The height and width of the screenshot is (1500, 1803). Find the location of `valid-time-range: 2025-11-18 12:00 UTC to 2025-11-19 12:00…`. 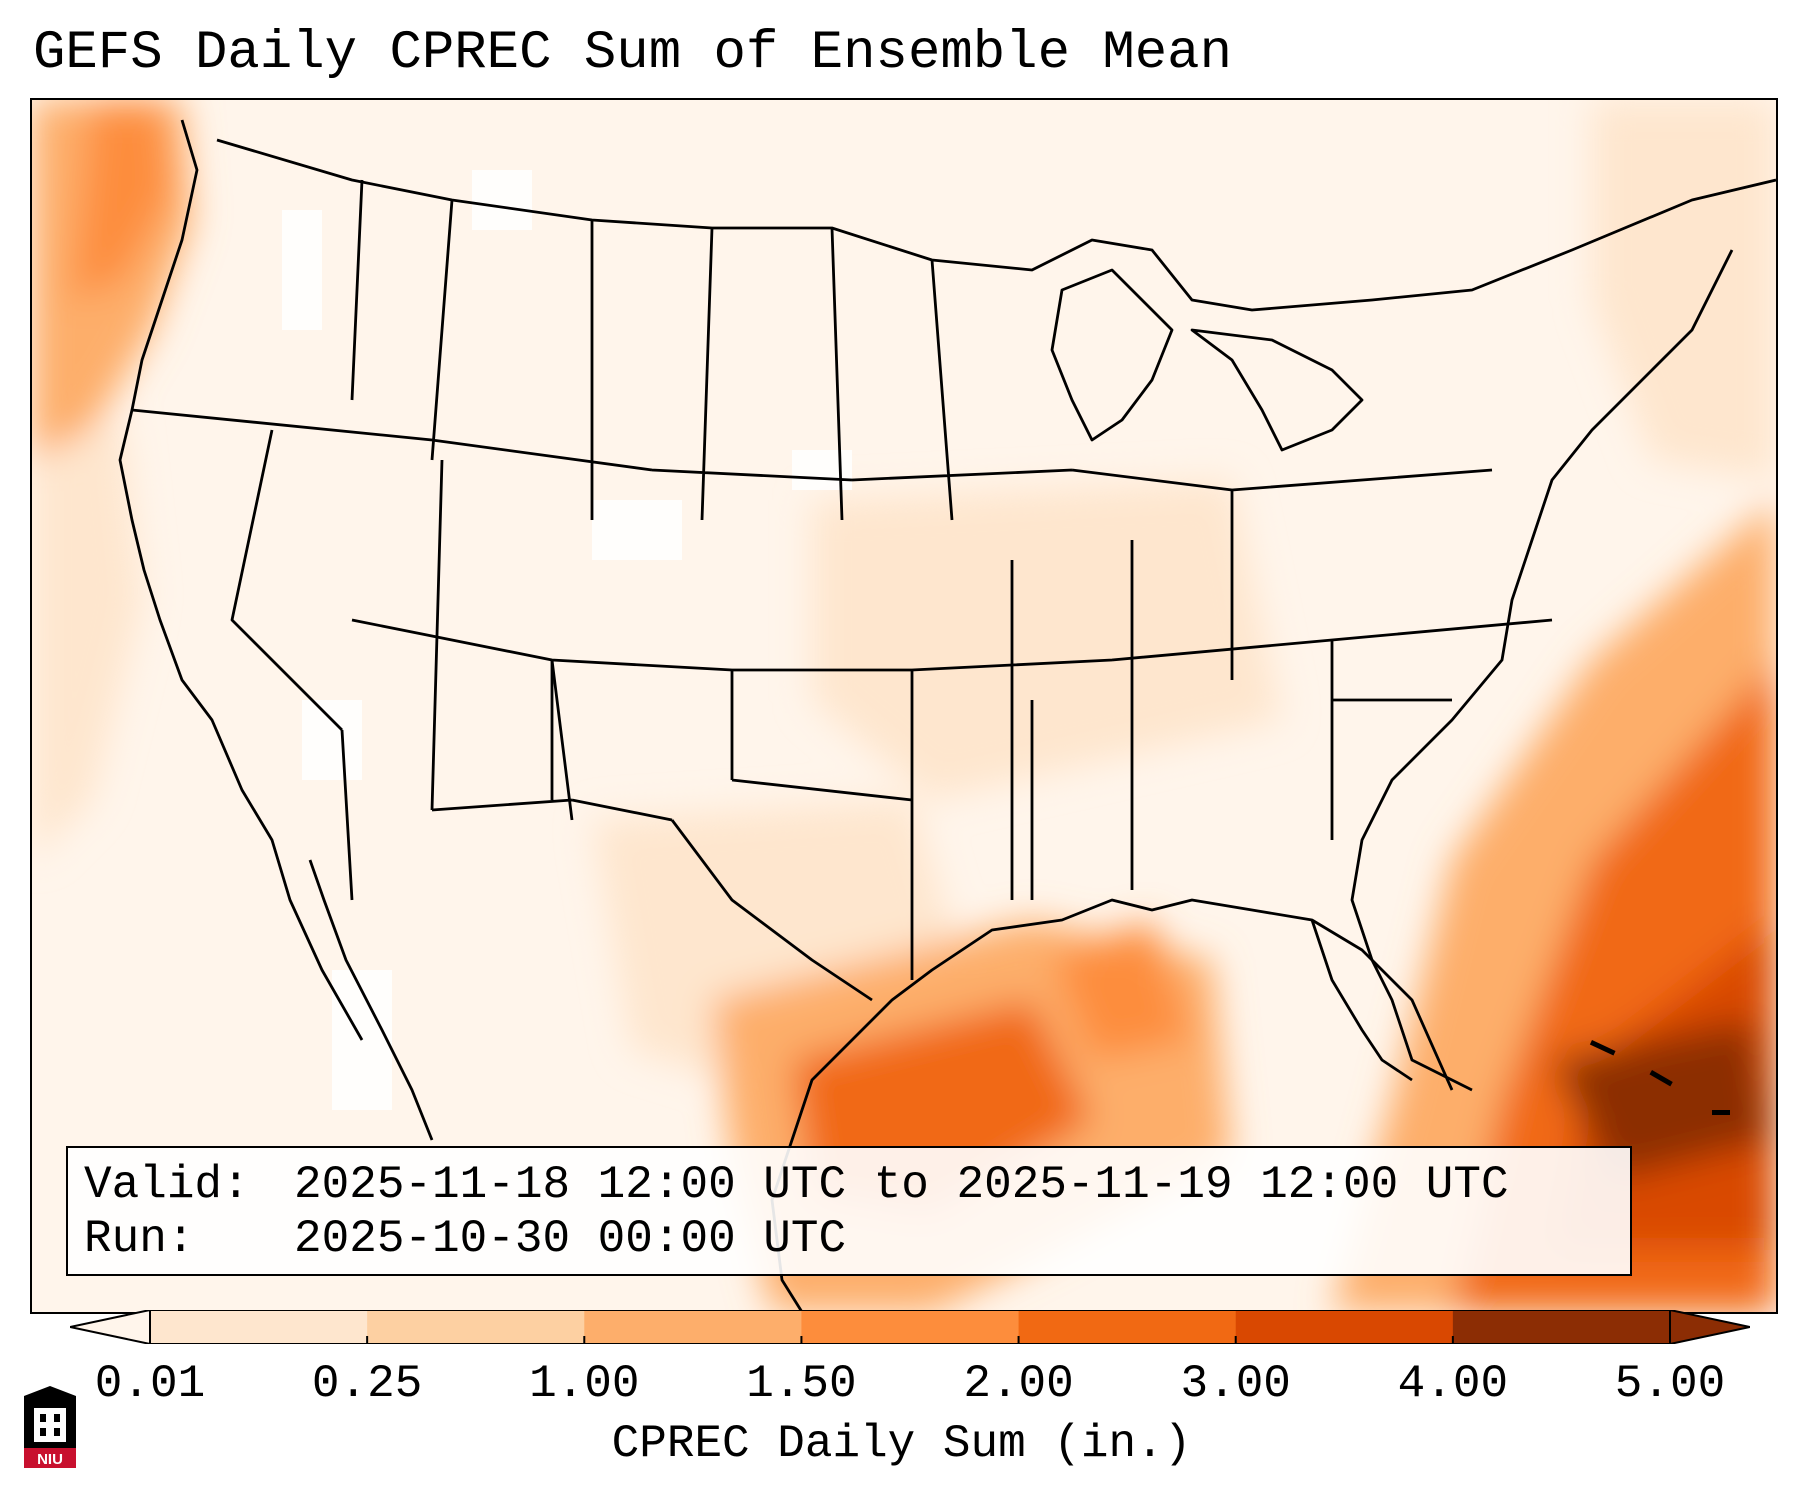

valid-time-range: 2025-11-18 12:00 UTC to 2025-11-19 12:00… is located at coordinates (901, 1185).